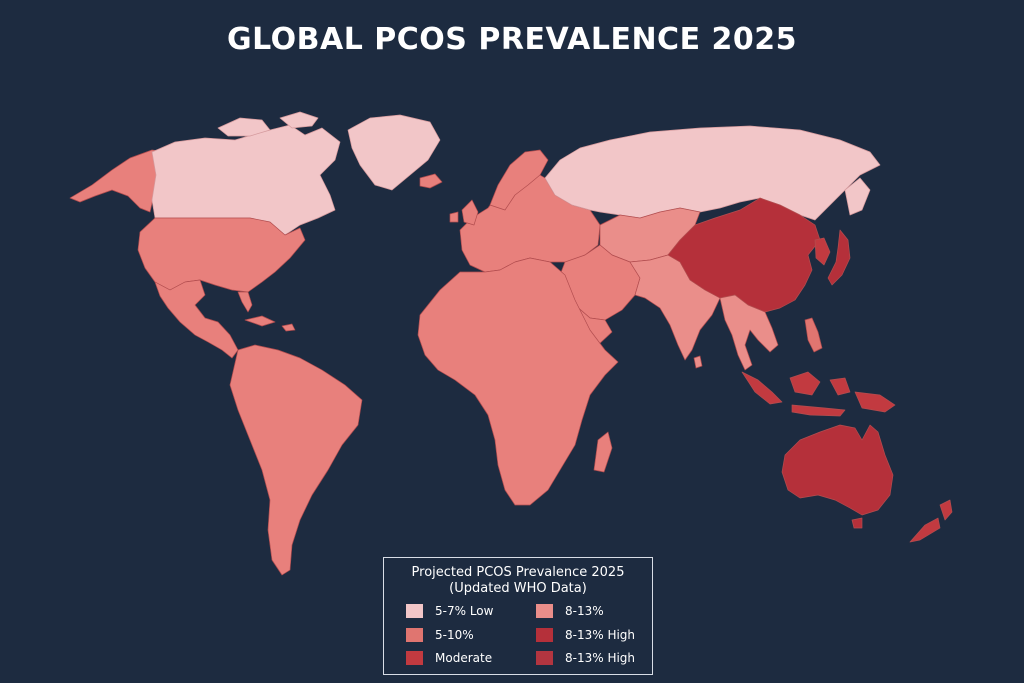 The image size is (1024, 683). What do you see at coordinates (518, 588) in the screenshot?
I see `legend-title-line2: (Updated WHO Data)` at bounding box center [518, 588].